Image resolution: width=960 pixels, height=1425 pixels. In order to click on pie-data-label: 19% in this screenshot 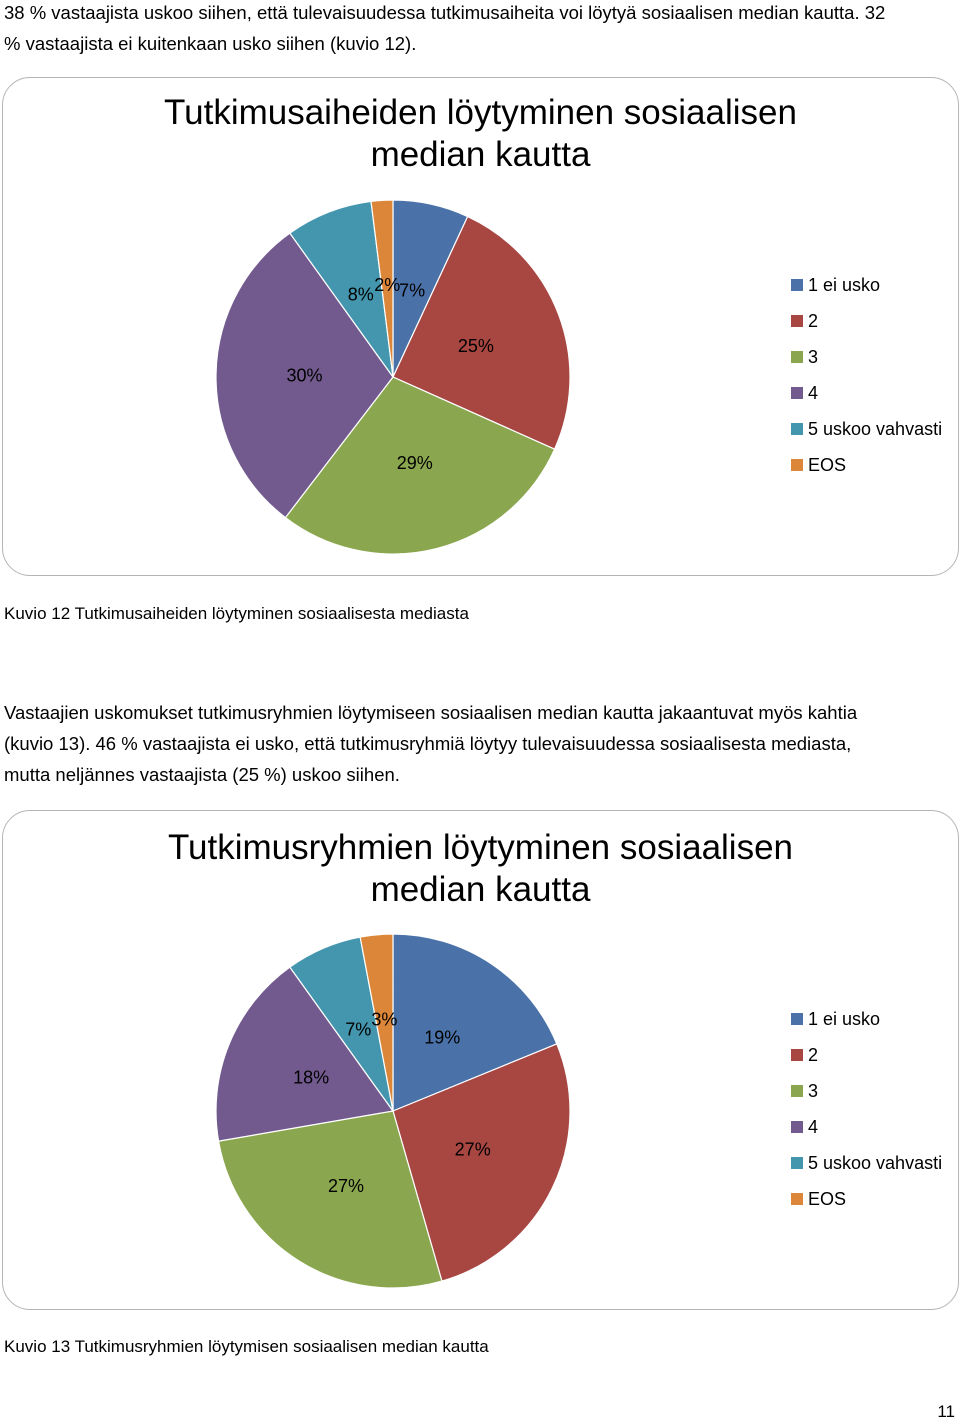, I will do `click(442, 1038)`.